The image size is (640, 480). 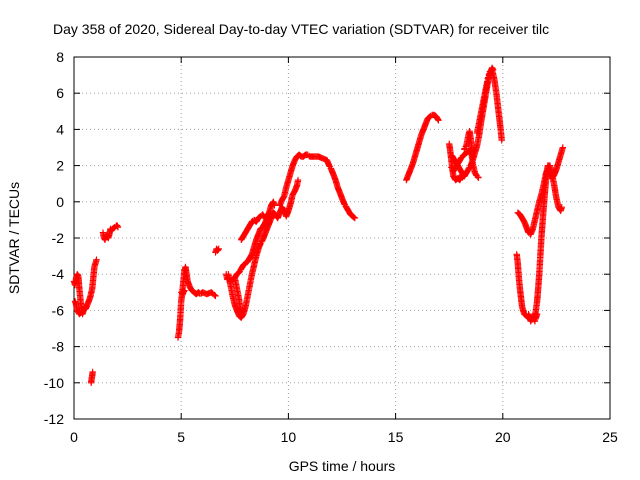 What do you see at coordinates (289, 437) in the screenshot?
I see `x-tick-label: 10` at bounding box center [289, 437].